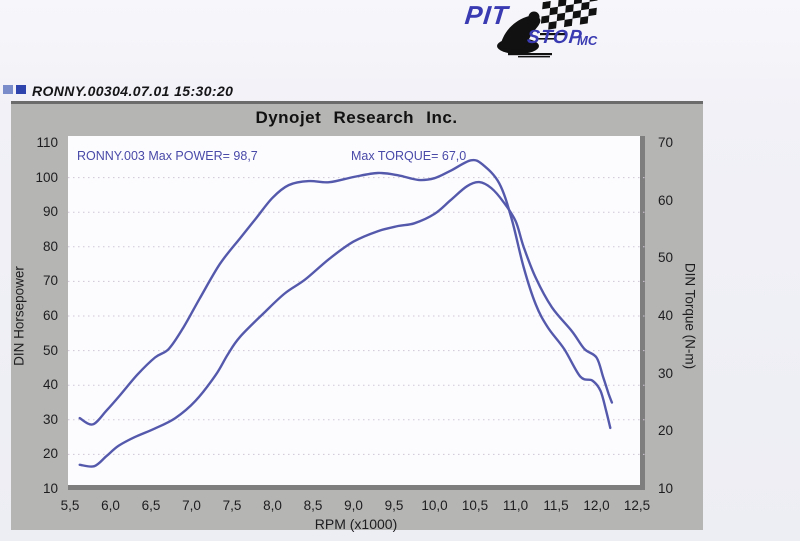 The height and width of the screenshot is (541, 800). I want to click on y-left-tick-label: 80, so click(50, 246).